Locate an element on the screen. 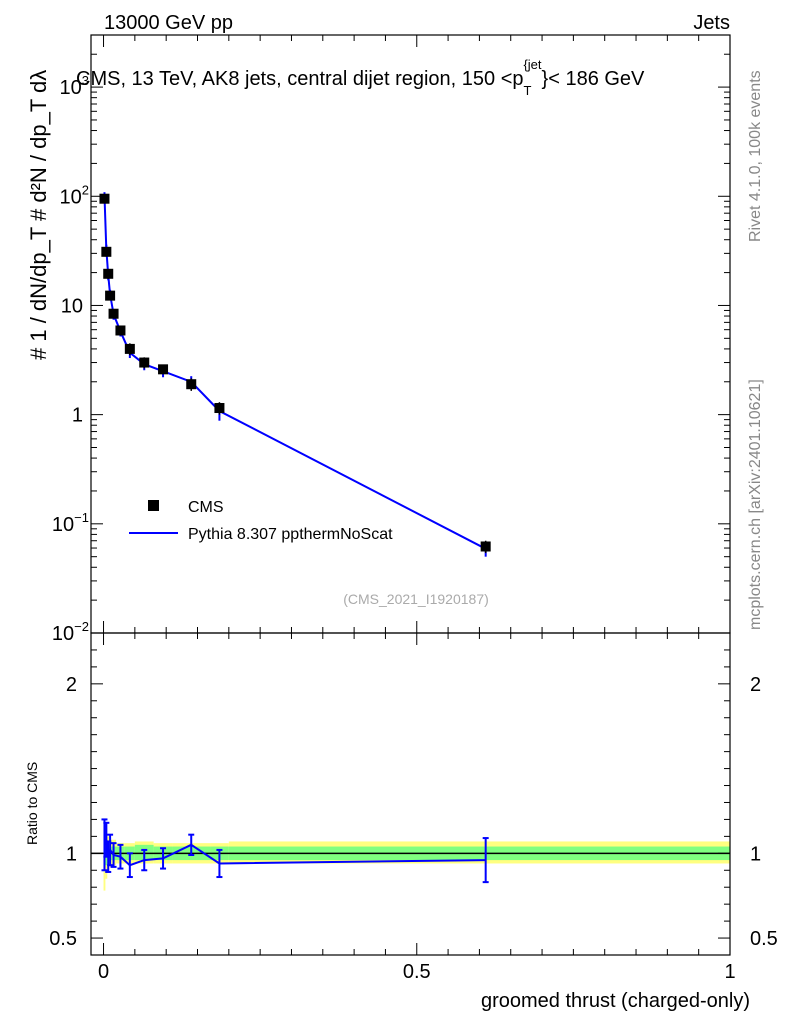 This screenshot has width=786, height=1024. ratio-y-axis-title: Ratio to CMS is located at coordinates (32, 803).